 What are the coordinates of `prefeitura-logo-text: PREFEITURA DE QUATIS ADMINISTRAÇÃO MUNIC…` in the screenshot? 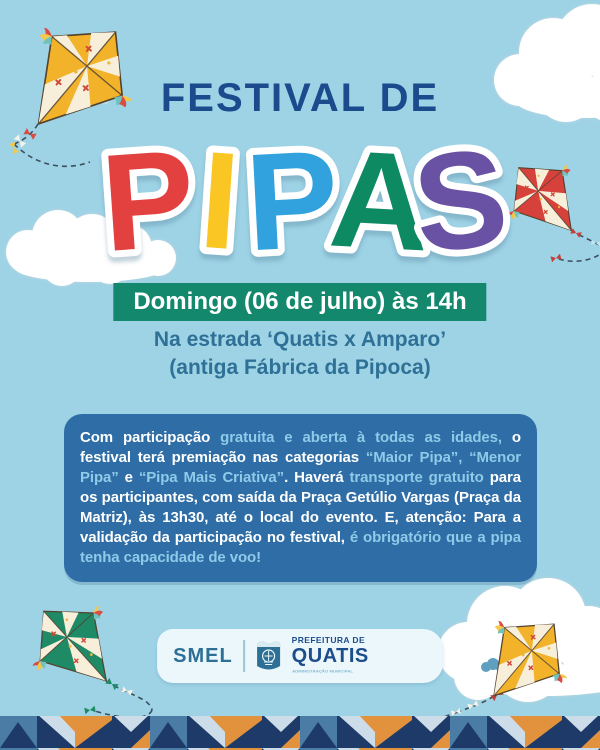 It's located at (359, 656).